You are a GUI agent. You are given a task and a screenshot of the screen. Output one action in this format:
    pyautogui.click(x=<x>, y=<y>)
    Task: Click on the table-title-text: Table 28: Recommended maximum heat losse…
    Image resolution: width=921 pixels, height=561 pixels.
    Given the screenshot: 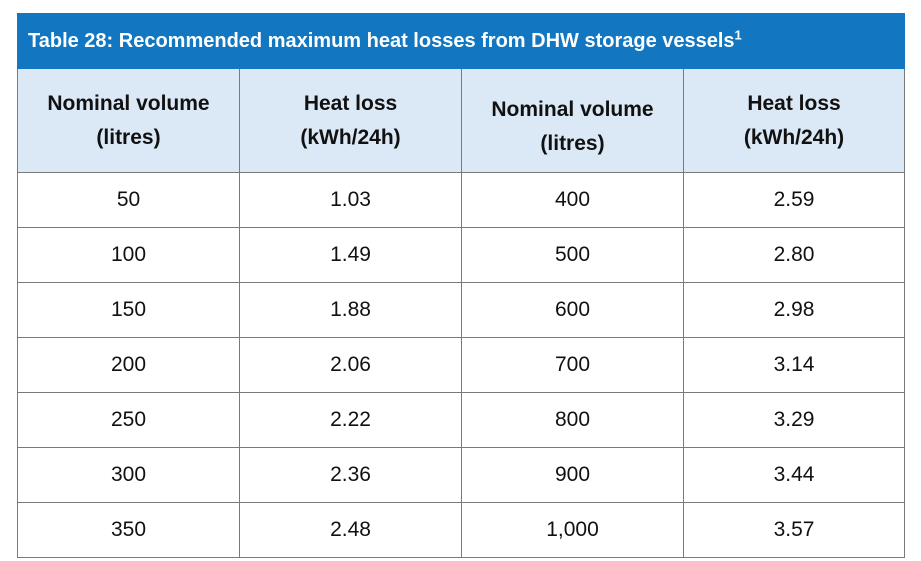 What is the action you would take?
    pyautogui.click(x=381, y=40)
    